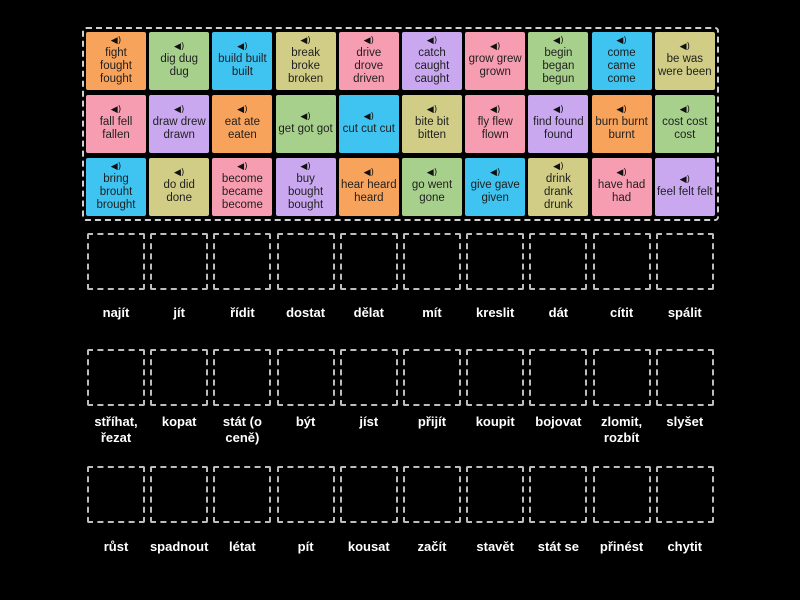 The width and height of the screenshot is (800, 600). I want to click on card-text: have had had, so click(621, 191).